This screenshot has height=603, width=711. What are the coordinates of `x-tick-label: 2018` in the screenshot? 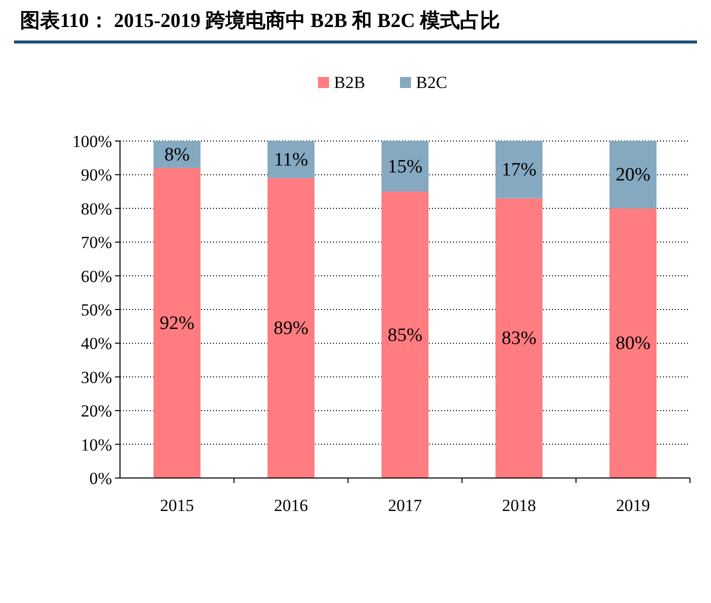 It's located at (519, 505).